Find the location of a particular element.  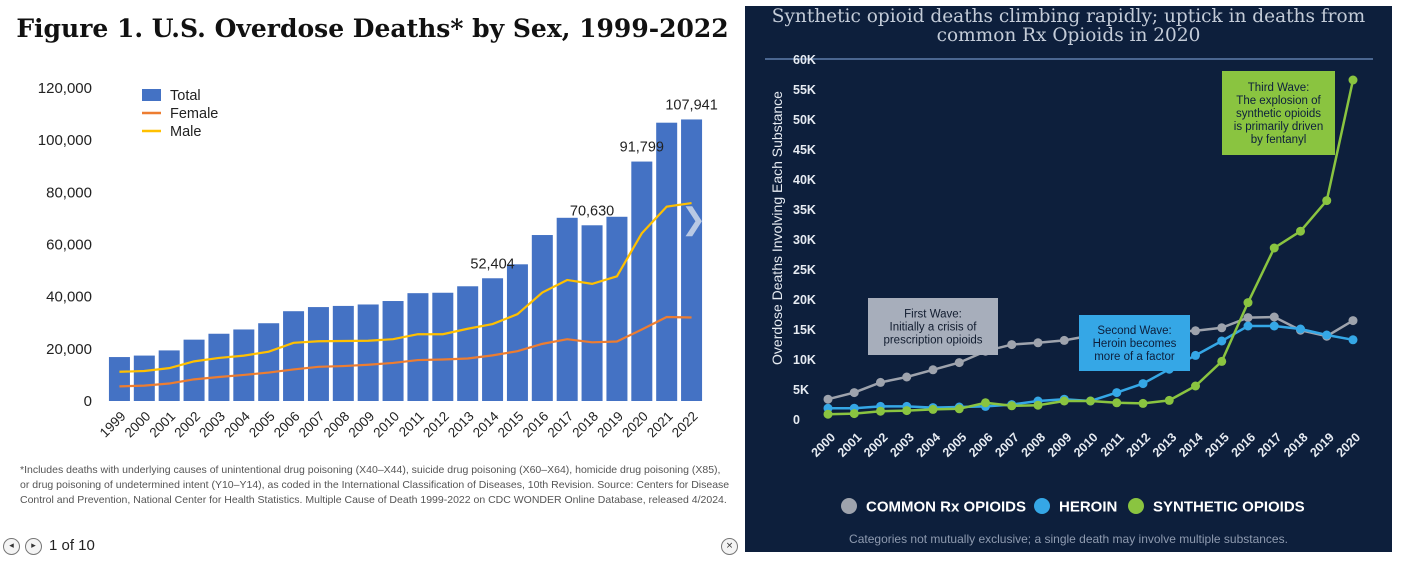

y-tick-label: 50K is located at coordinates (804, 120).